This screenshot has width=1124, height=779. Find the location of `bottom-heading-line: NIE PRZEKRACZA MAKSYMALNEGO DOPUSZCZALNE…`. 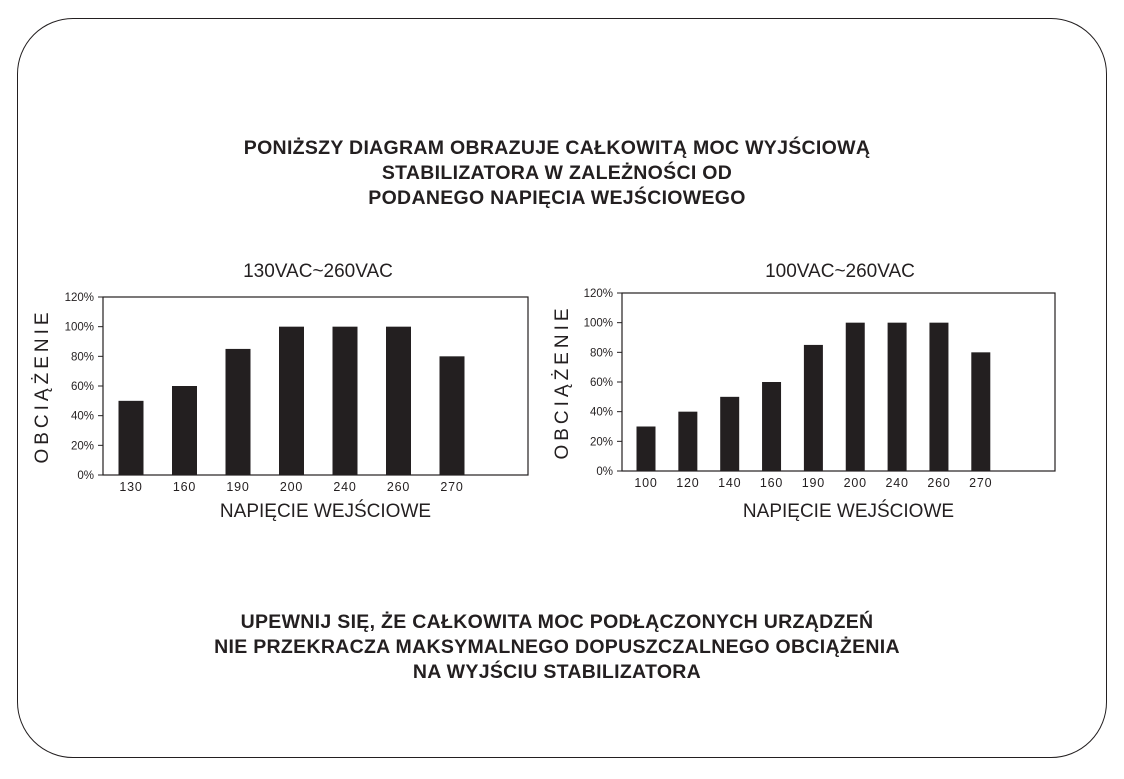

bottom-heading-line: NIE PRZEKRACZA MAKSYMALNEGO DOPUSZCZALNE… is located at coordinates (557, 647).